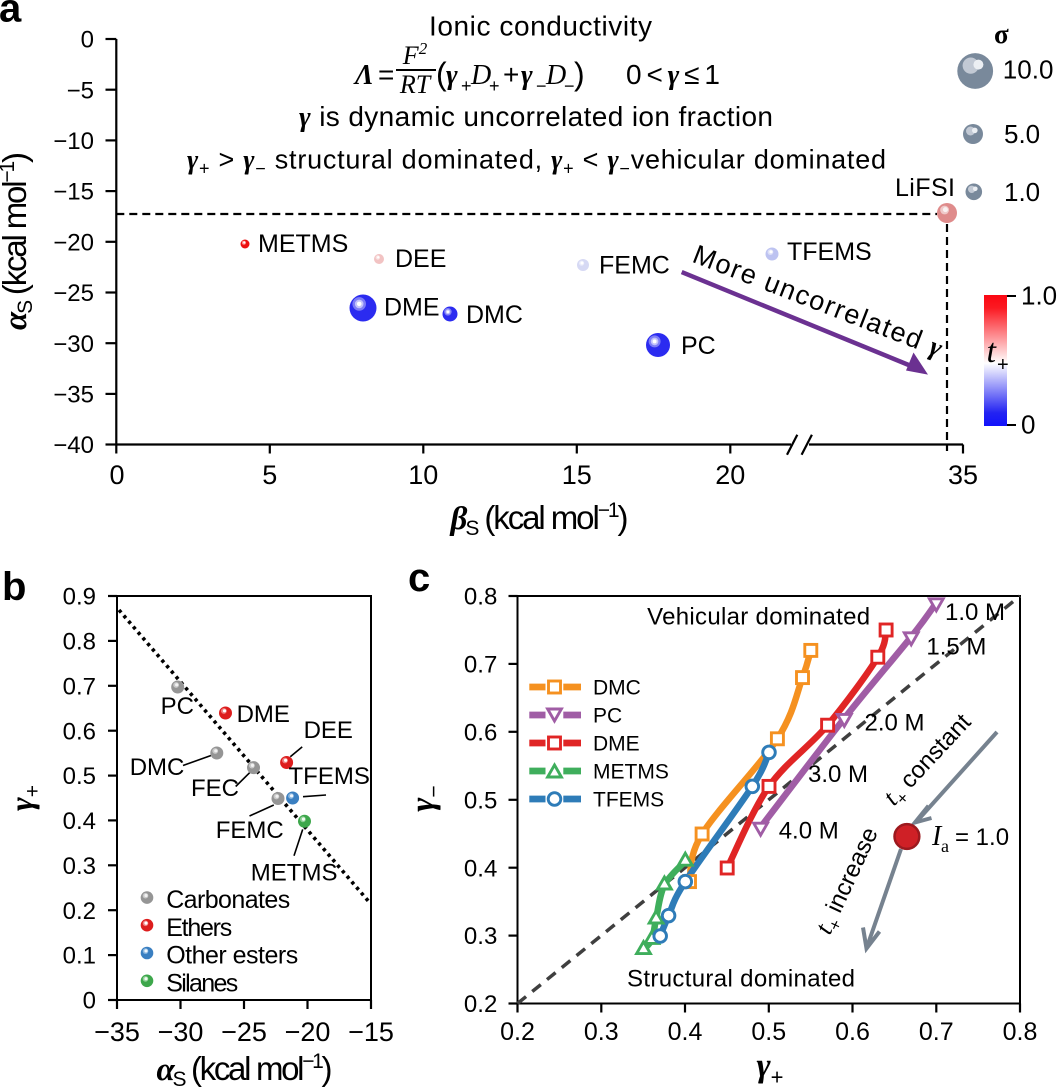 Image resolution: width=1061 pixels, height=1088 pixels. Describe the element at coordinates (963, 475) in the screenshot. I see `svg-text: 35` at that location.